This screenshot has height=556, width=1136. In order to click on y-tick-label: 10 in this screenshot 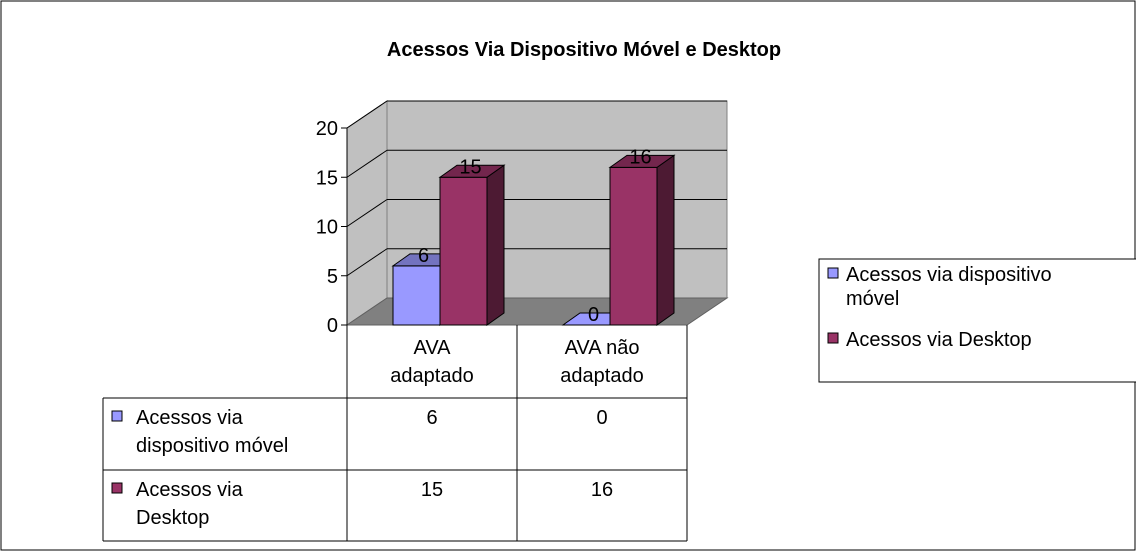, I will do `click(327, 228)`.